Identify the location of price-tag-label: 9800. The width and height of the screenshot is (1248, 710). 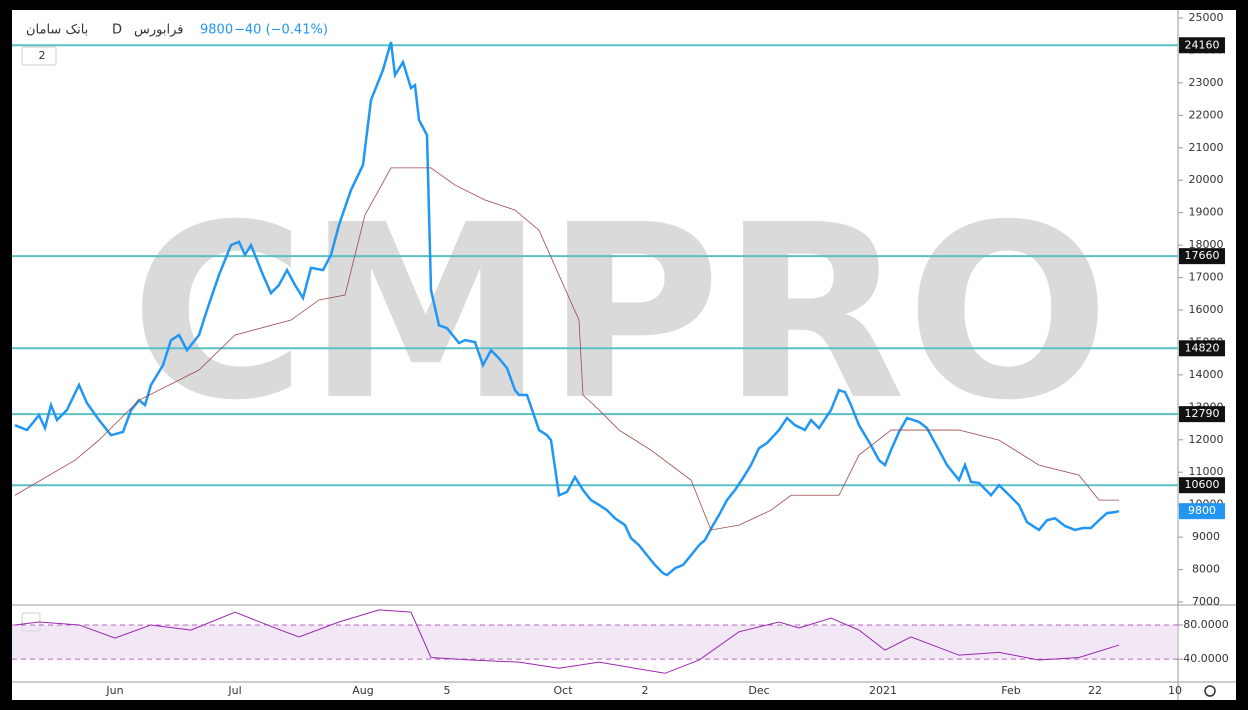
(1202, 510).